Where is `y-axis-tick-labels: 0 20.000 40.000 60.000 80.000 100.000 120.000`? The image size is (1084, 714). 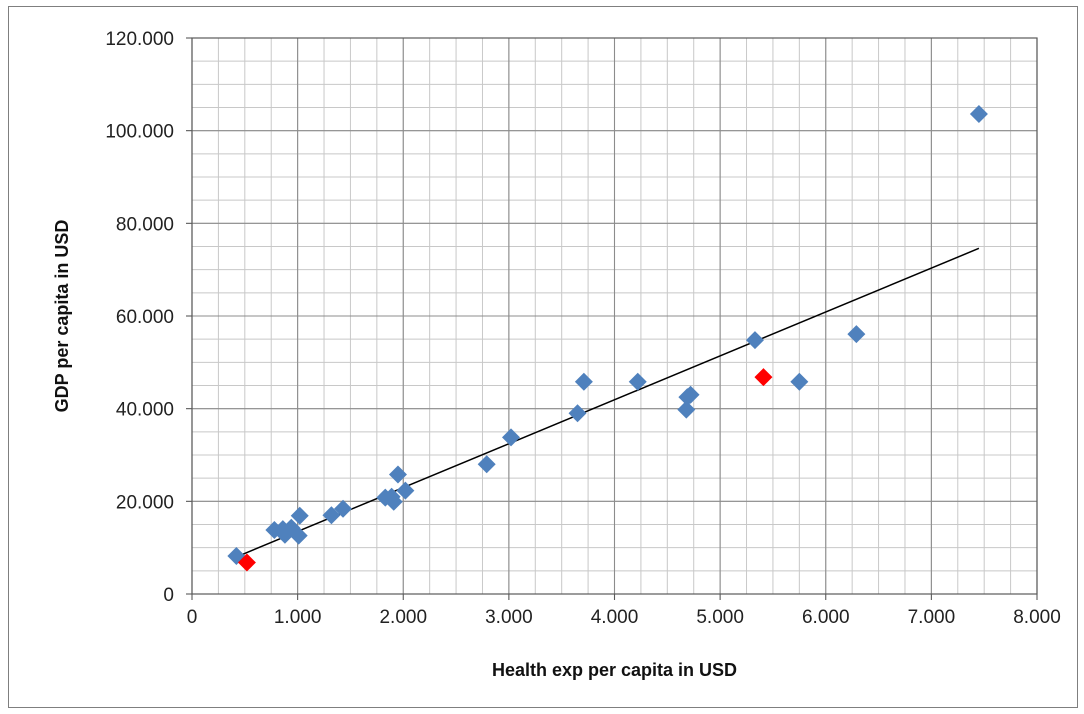
y-axis-tick-labels: 0 20.000 40.000 60.000 80.000 100.000 120.000 is located at coordinates (139, 317).